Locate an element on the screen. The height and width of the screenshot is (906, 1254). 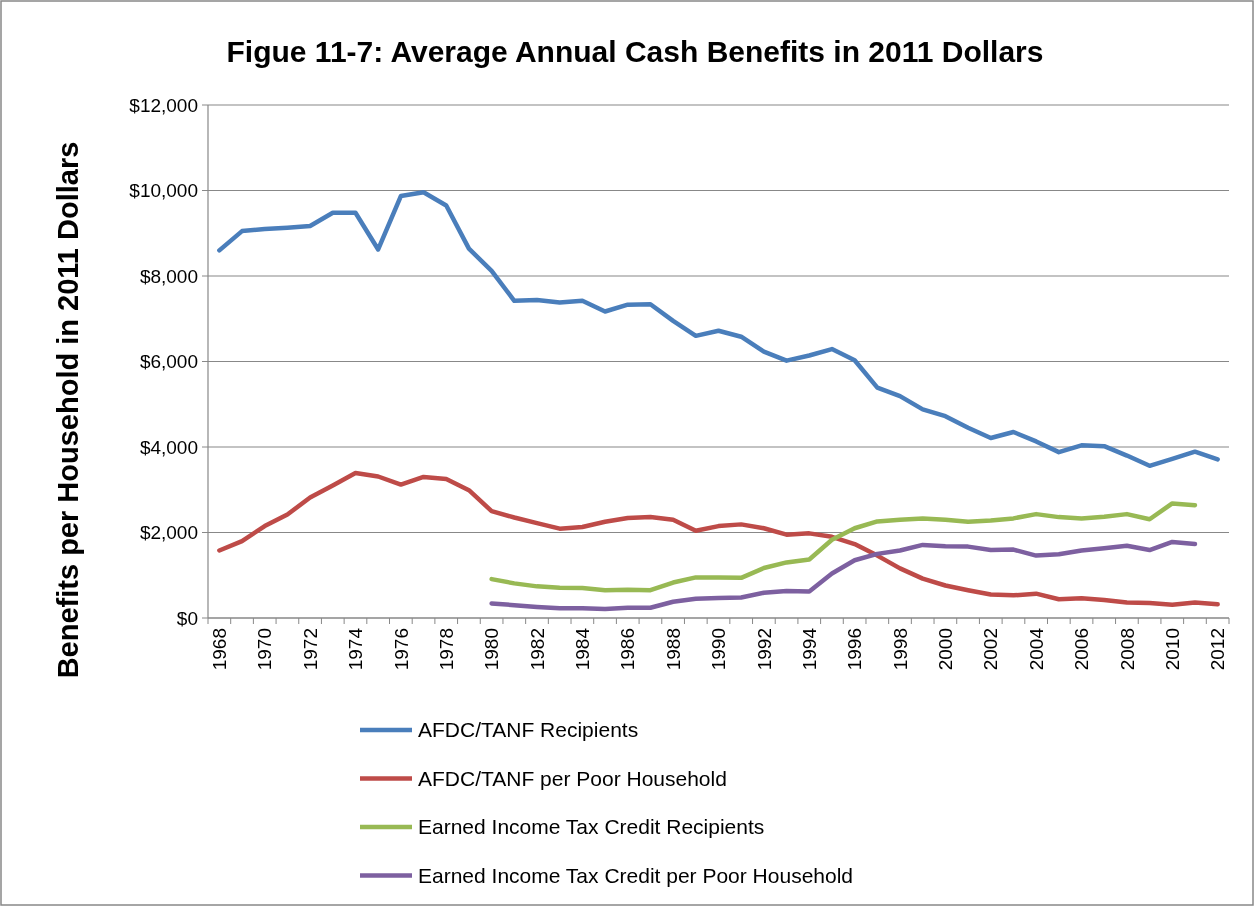
legend-label: Earned Income Tax Credit per Poor Household is located at coordinates (636, 875).